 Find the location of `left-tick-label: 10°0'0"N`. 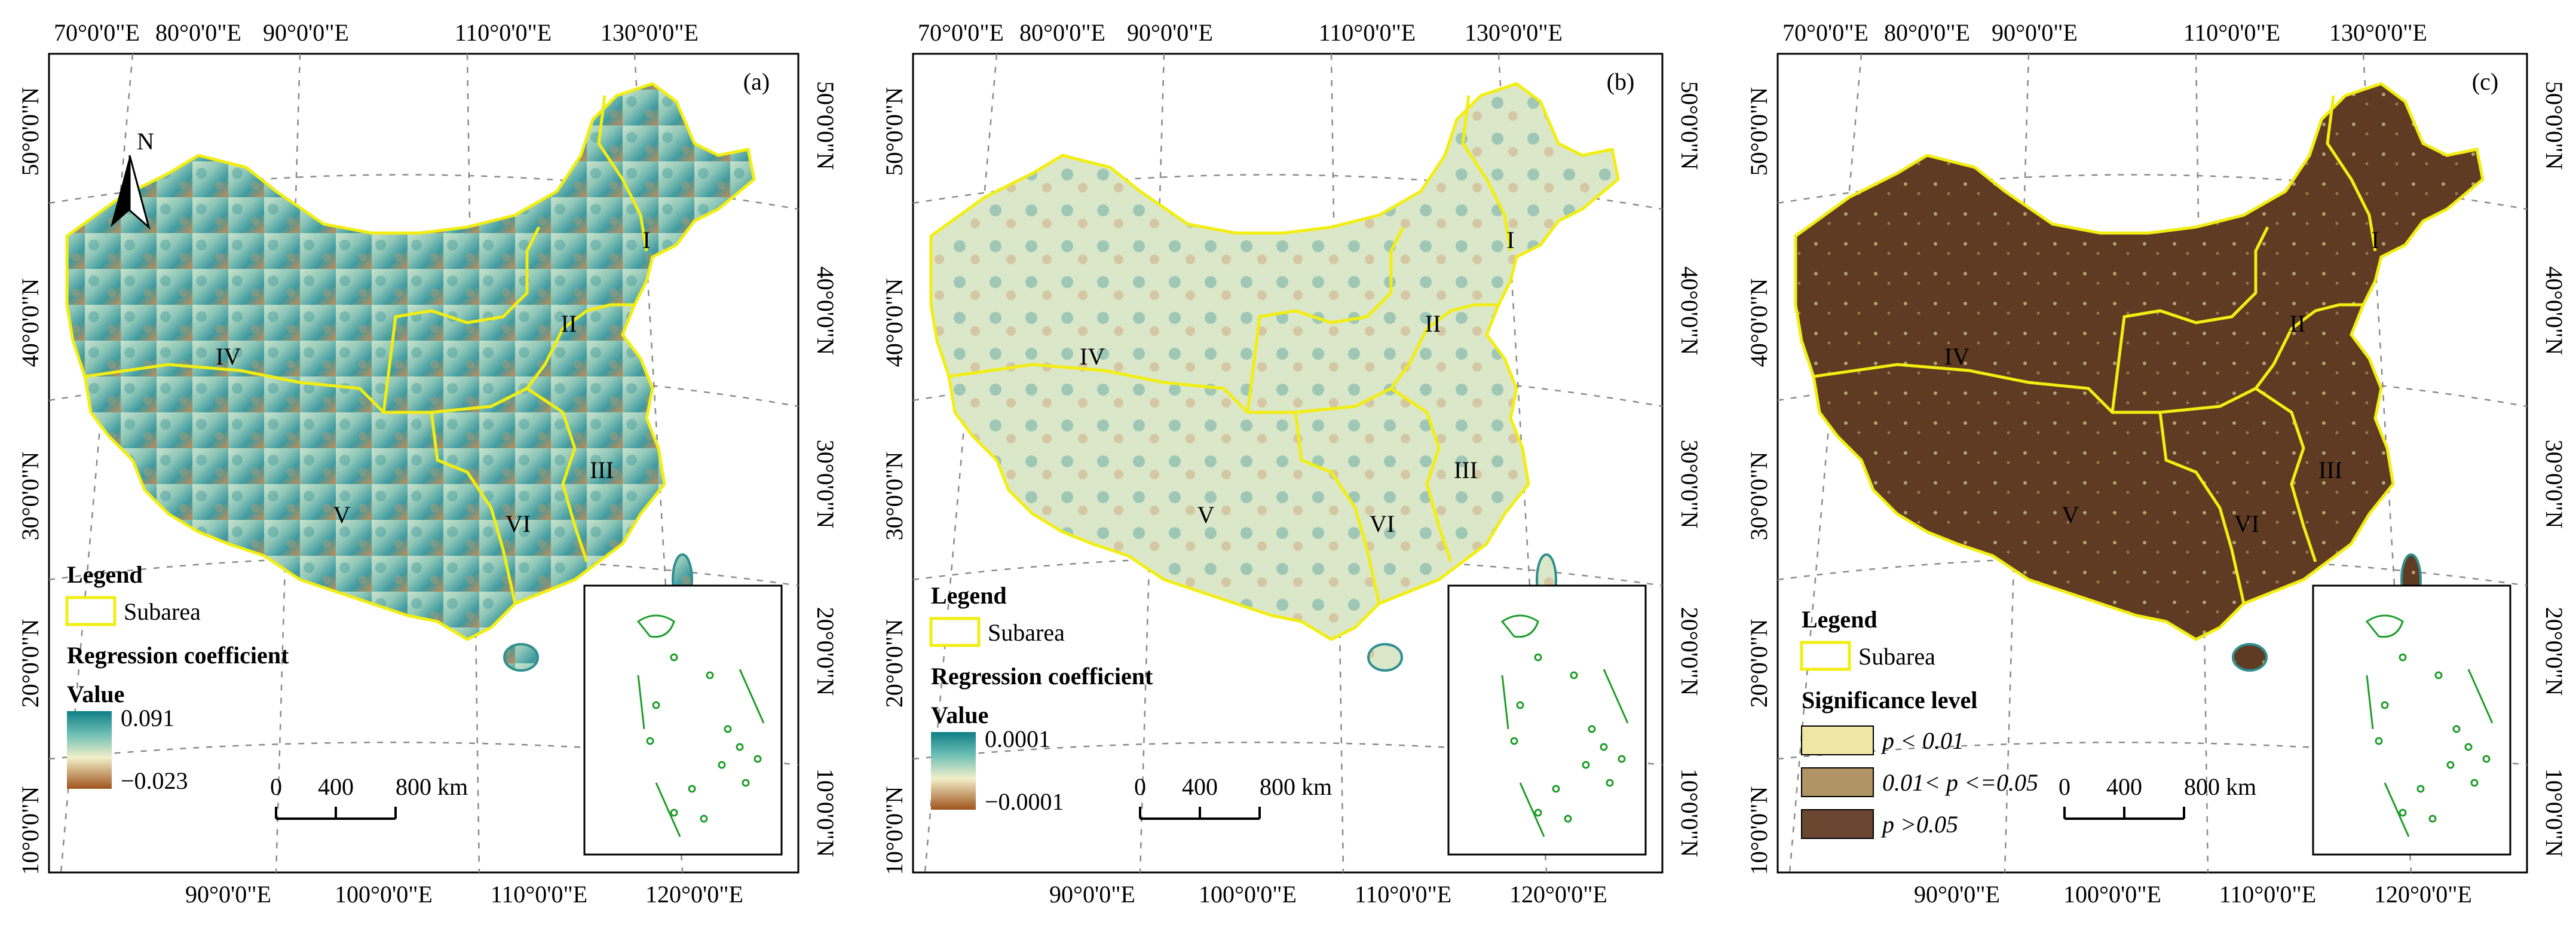

left-tick-label: 10°0'0"N is located at coordinates (30, 831).